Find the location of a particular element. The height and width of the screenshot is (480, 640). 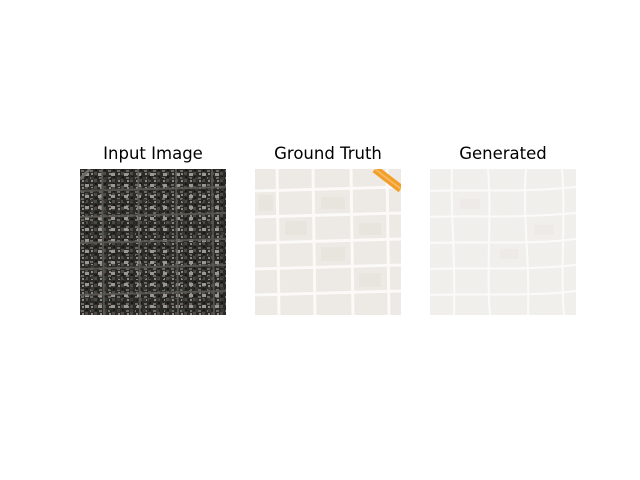

generated-street-map-icon is located at coordinates (503, 242).